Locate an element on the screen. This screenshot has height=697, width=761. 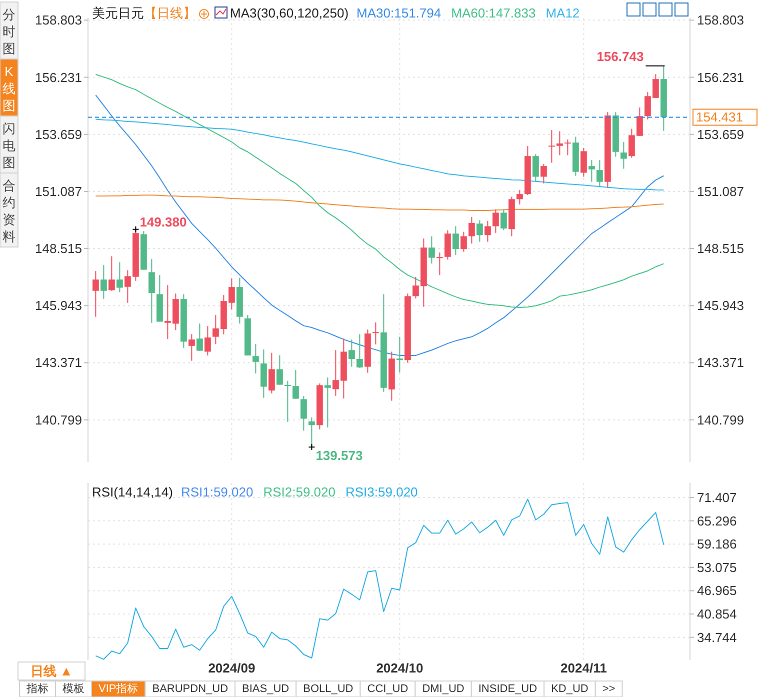
text: VIP指标 is located at coordinates (118, 689).